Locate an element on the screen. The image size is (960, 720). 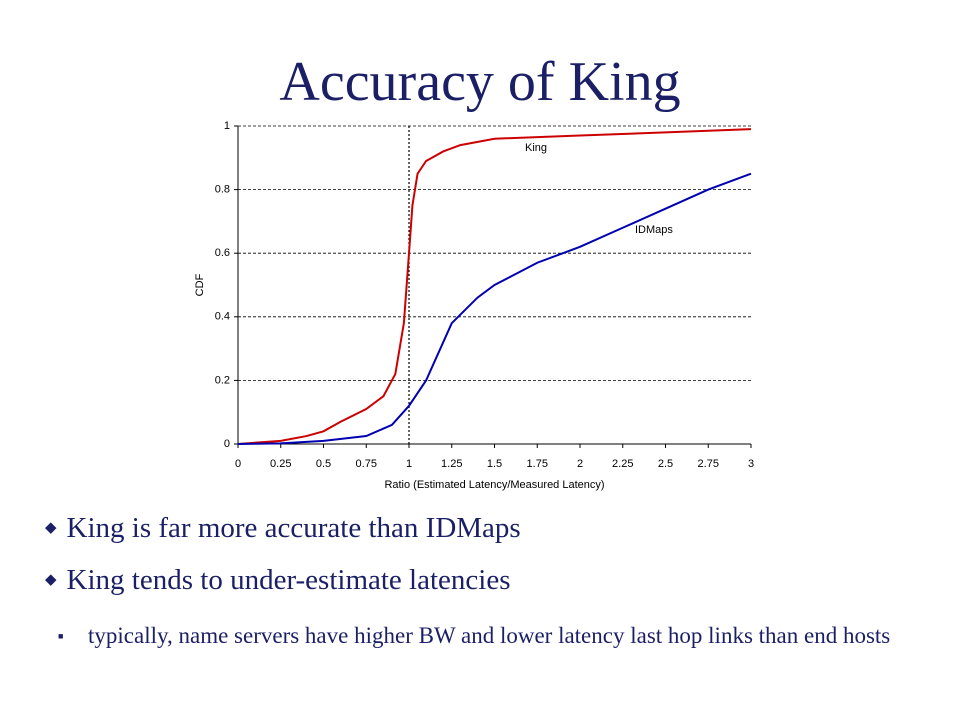
x-tick-label: 1.5 is located at coordinates (494, 464).